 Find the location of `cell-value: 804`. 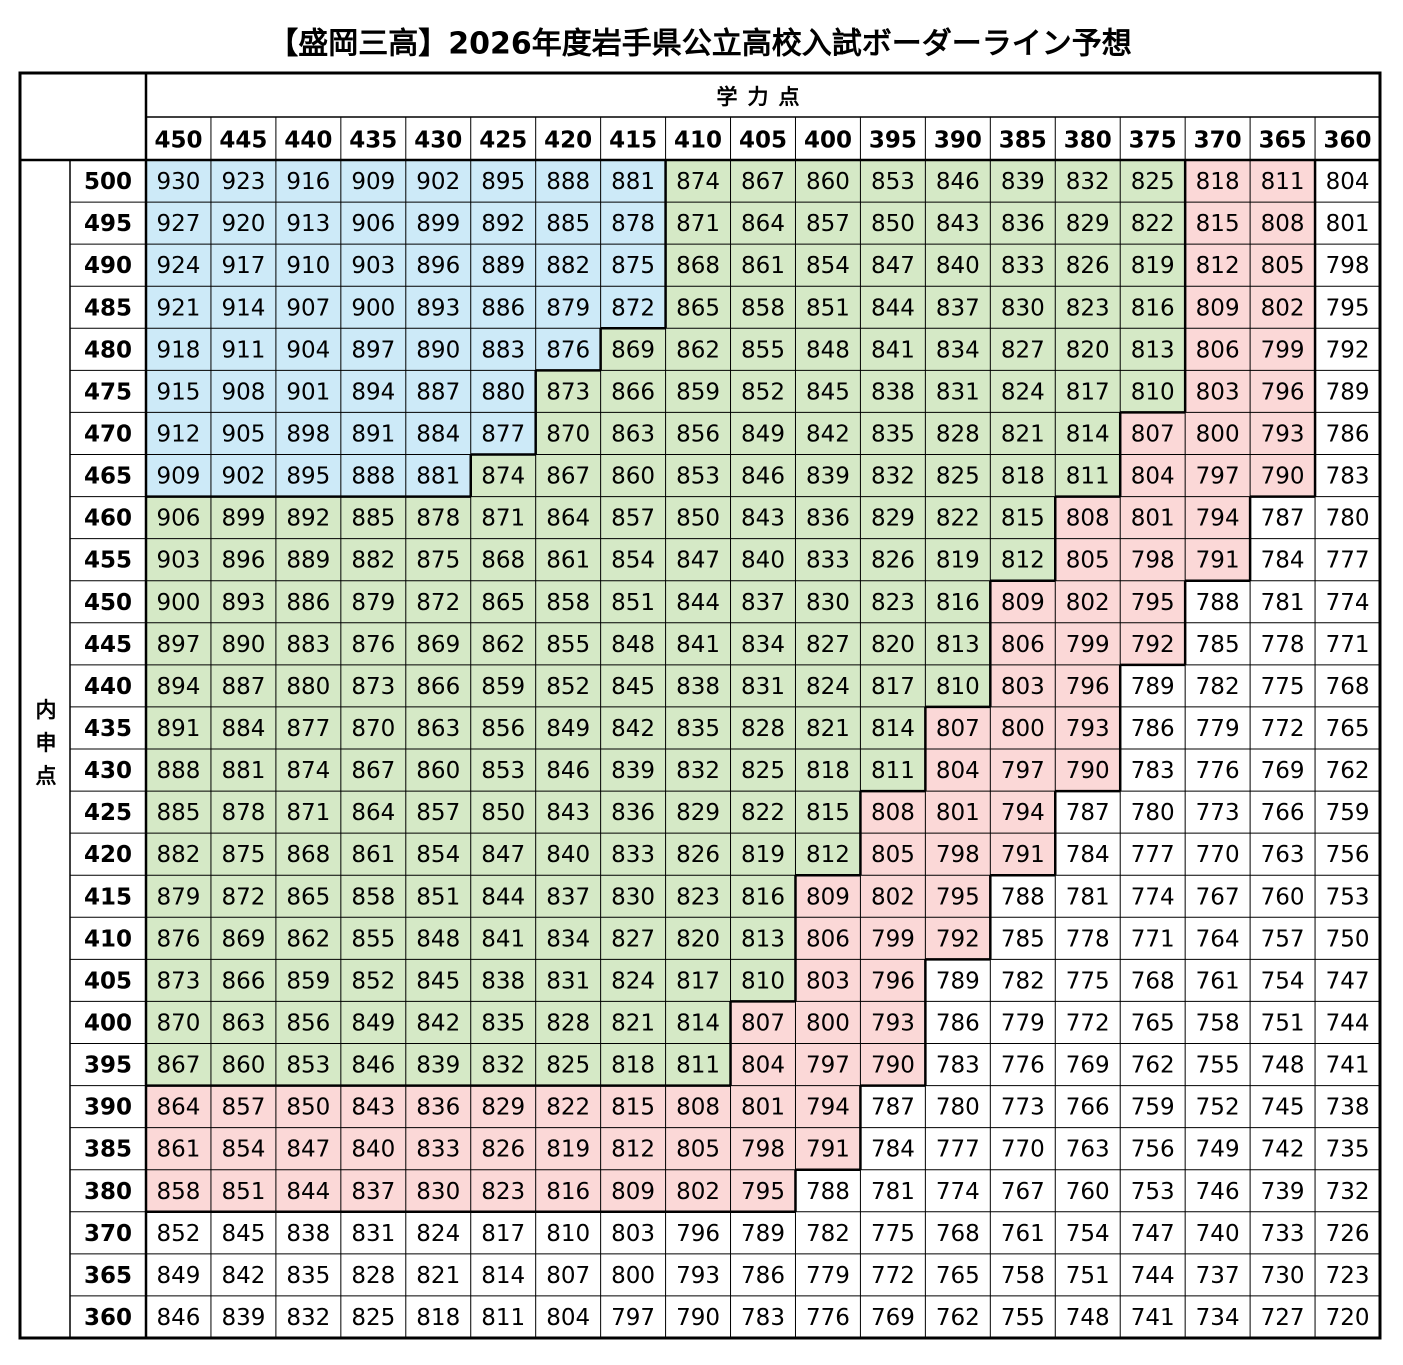

cell-value: 804 is located at coordinates (1348, 182).